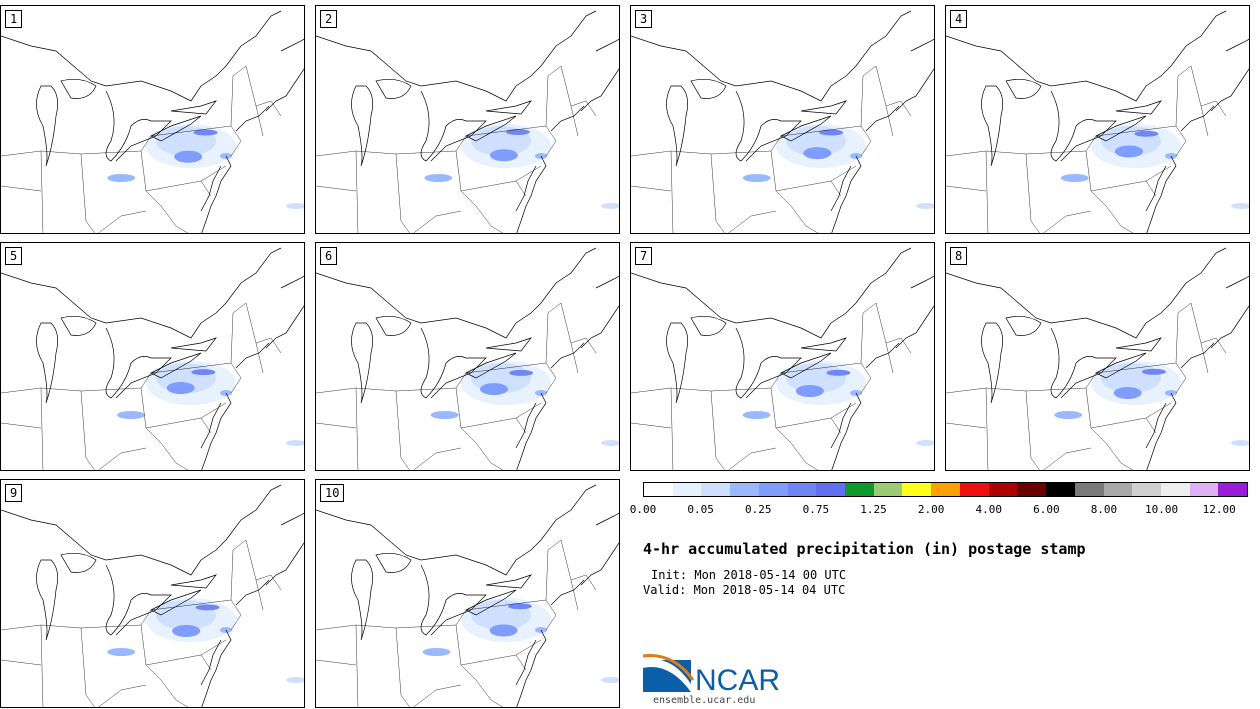 This screenshot has height=709, width=1260. I want to click on ncar-logo: NCAR, so click(722, 675).